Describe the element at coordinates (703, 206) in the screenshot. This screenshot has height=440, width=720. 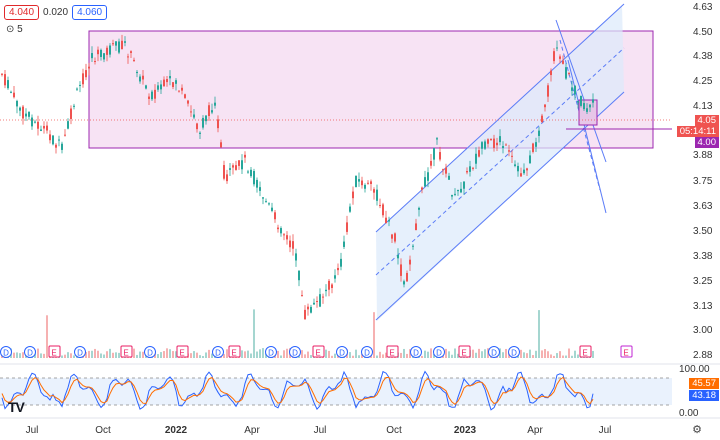
I see `price-tick: 3.63` at that location.